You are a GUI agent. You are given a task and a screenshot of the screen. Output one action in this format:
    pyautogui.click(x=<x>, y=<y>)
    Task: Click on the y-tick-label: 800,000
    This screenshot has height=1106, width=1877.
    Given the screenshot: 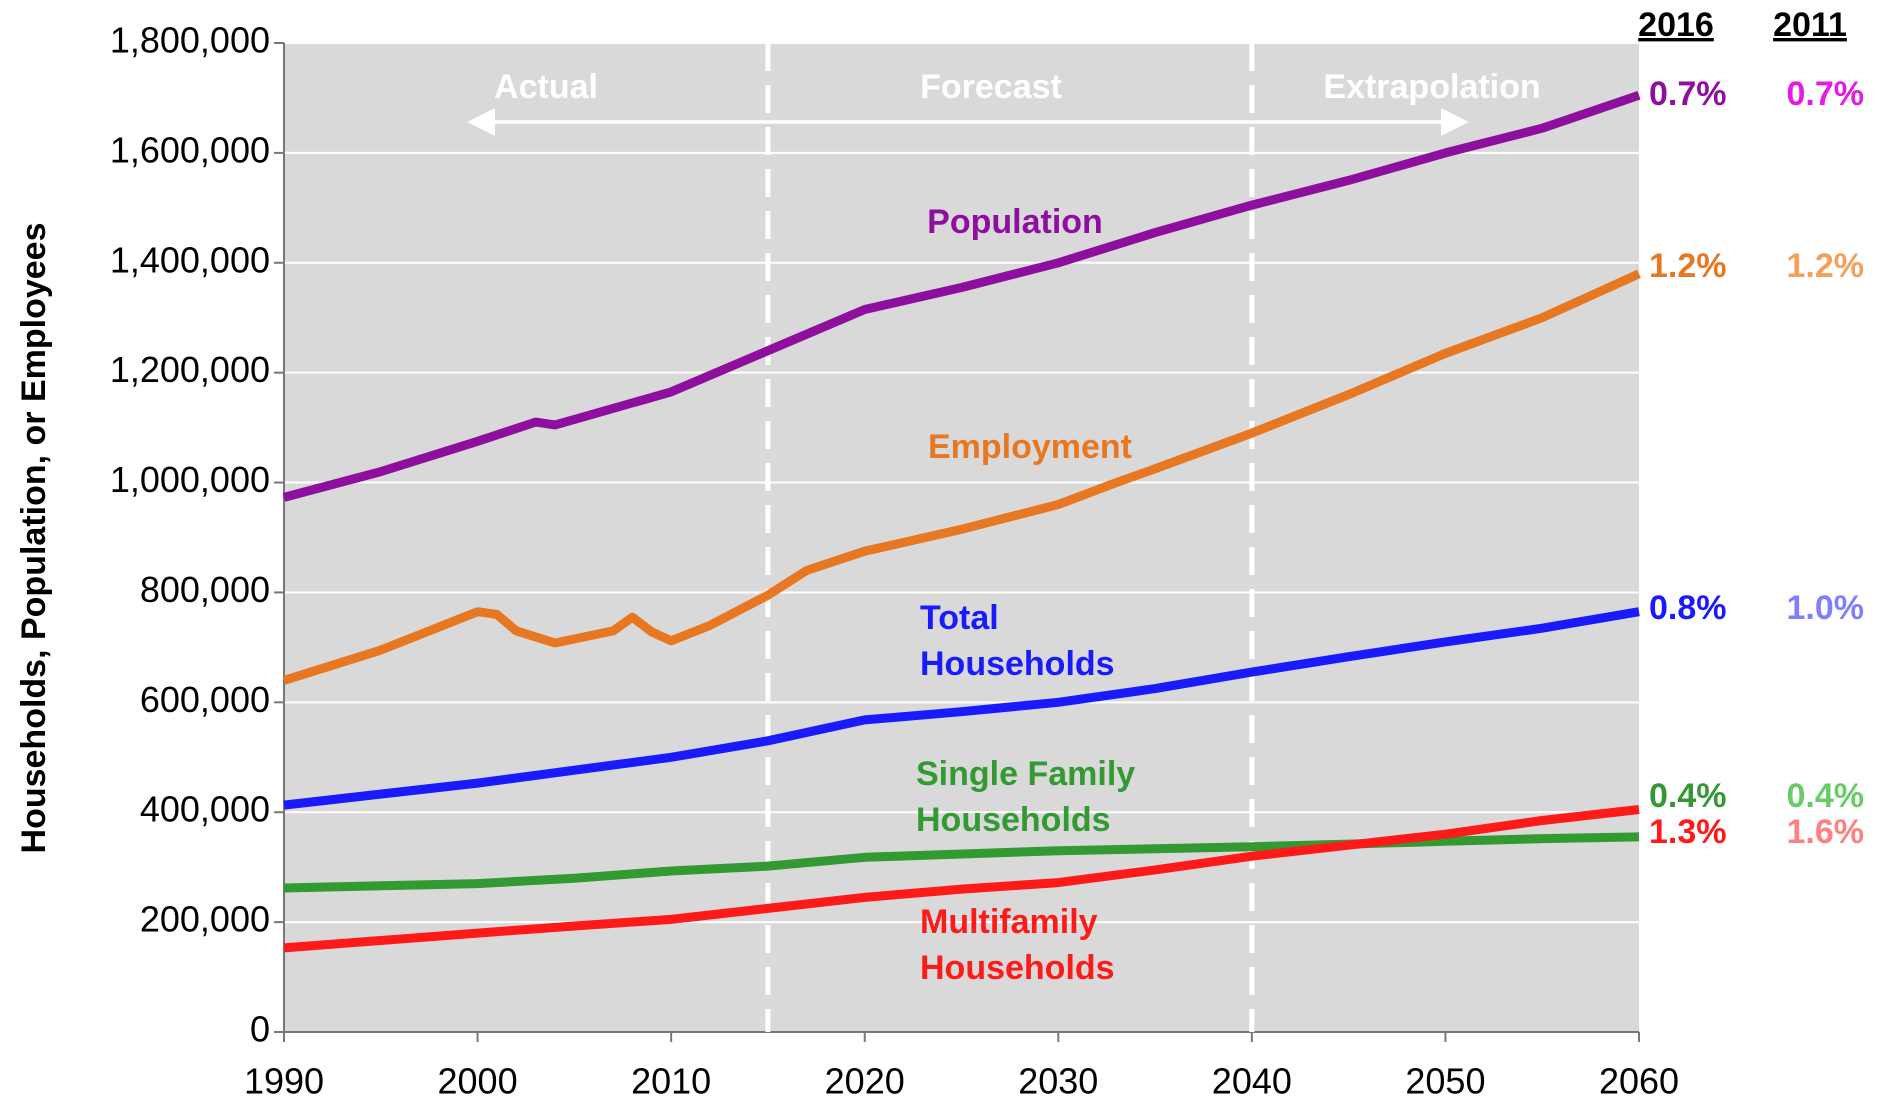 What is the action you would take?
    pyautogui.click(x=205, y=589)
    